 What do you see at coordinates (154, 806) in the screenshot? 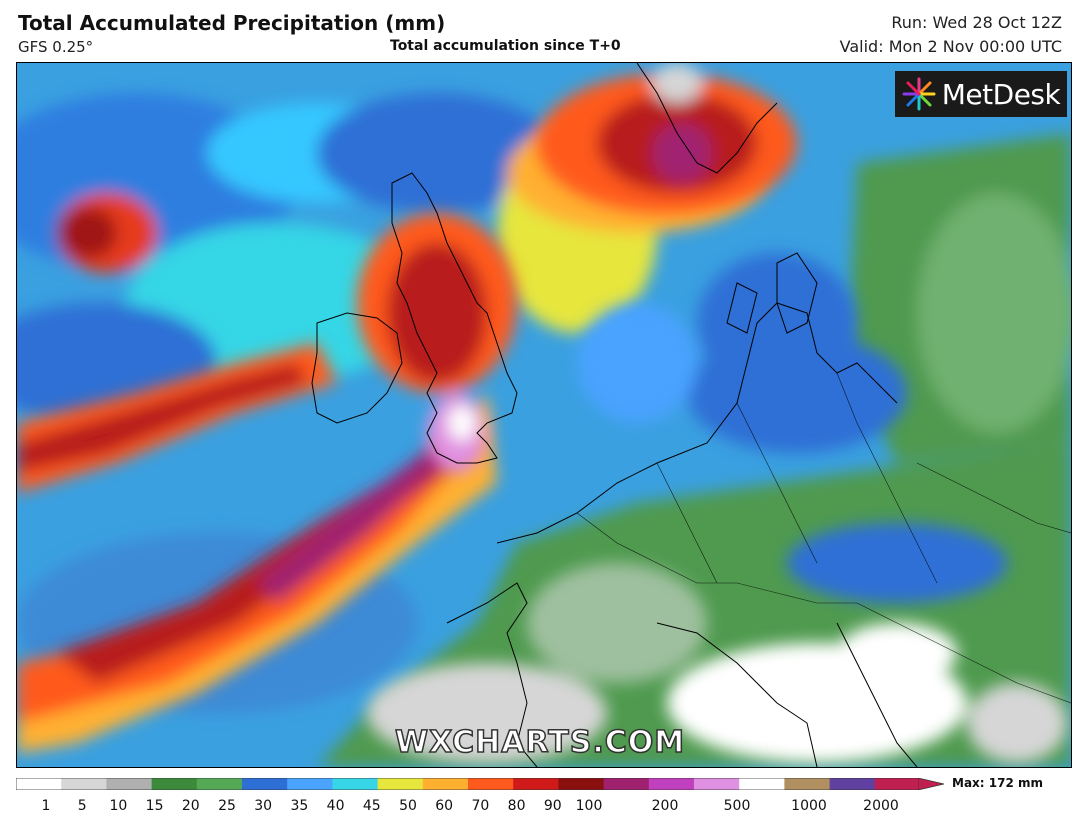
I see `colorbar-tick-label: 15` at bounding box center [154, 806].